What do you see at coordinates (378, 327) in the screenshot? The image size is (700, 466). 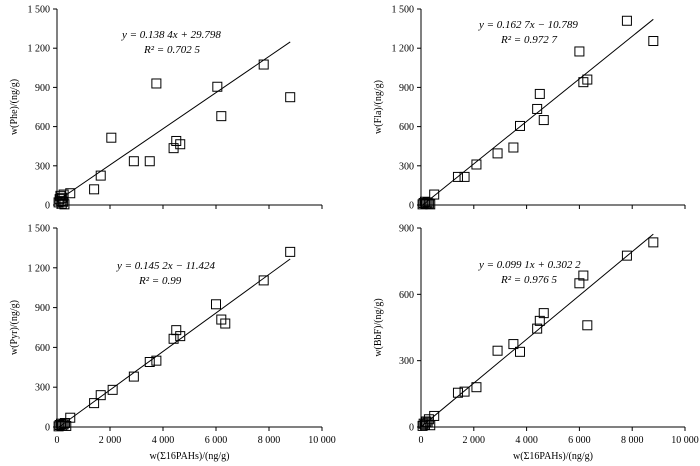 I see `y-axis-label: w(BbF)/(ng/g)` at bounding box center [378, 327].